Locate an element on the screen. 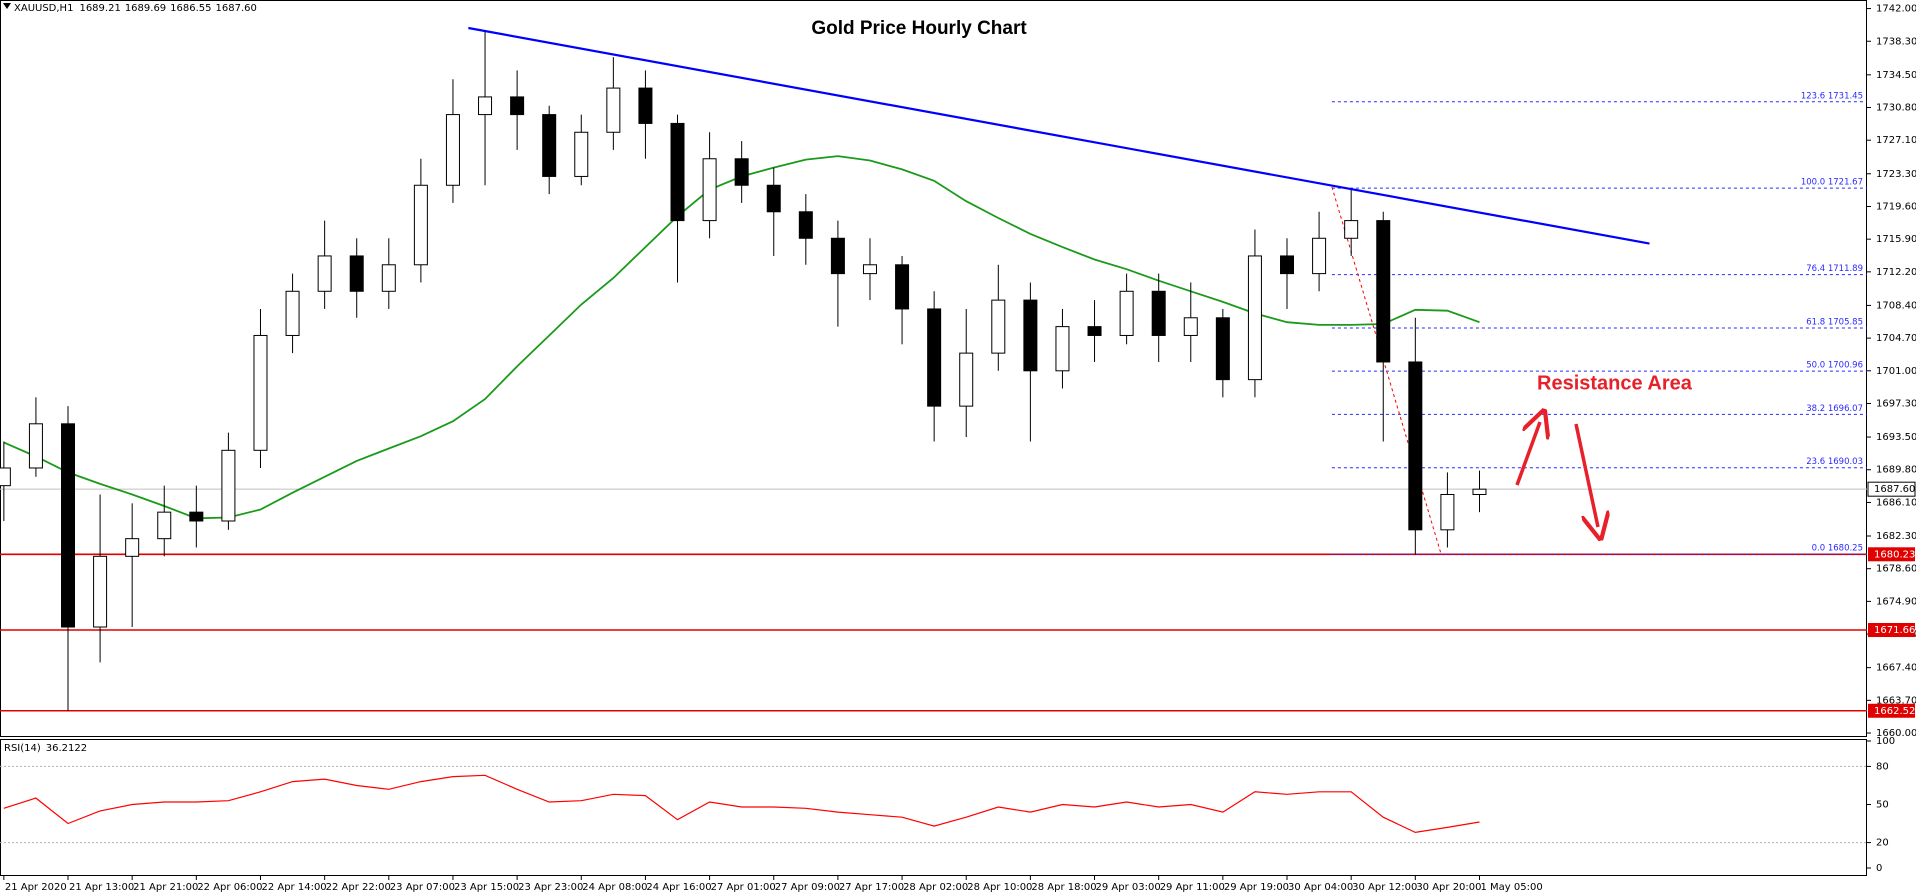 The image size is (1916, 896). x-tick-label: 22 Apr 22:00 is located at coordinates (358, 887).